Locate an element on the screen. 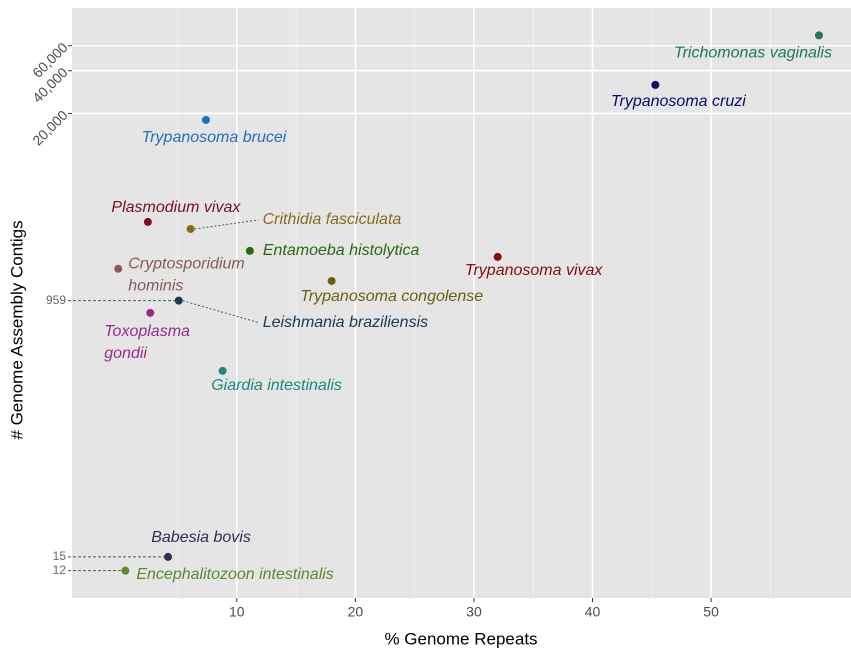 The height and width of the screenshot is (649, 851). point-label: Babesia bovis is located at coordinates (201, 537).